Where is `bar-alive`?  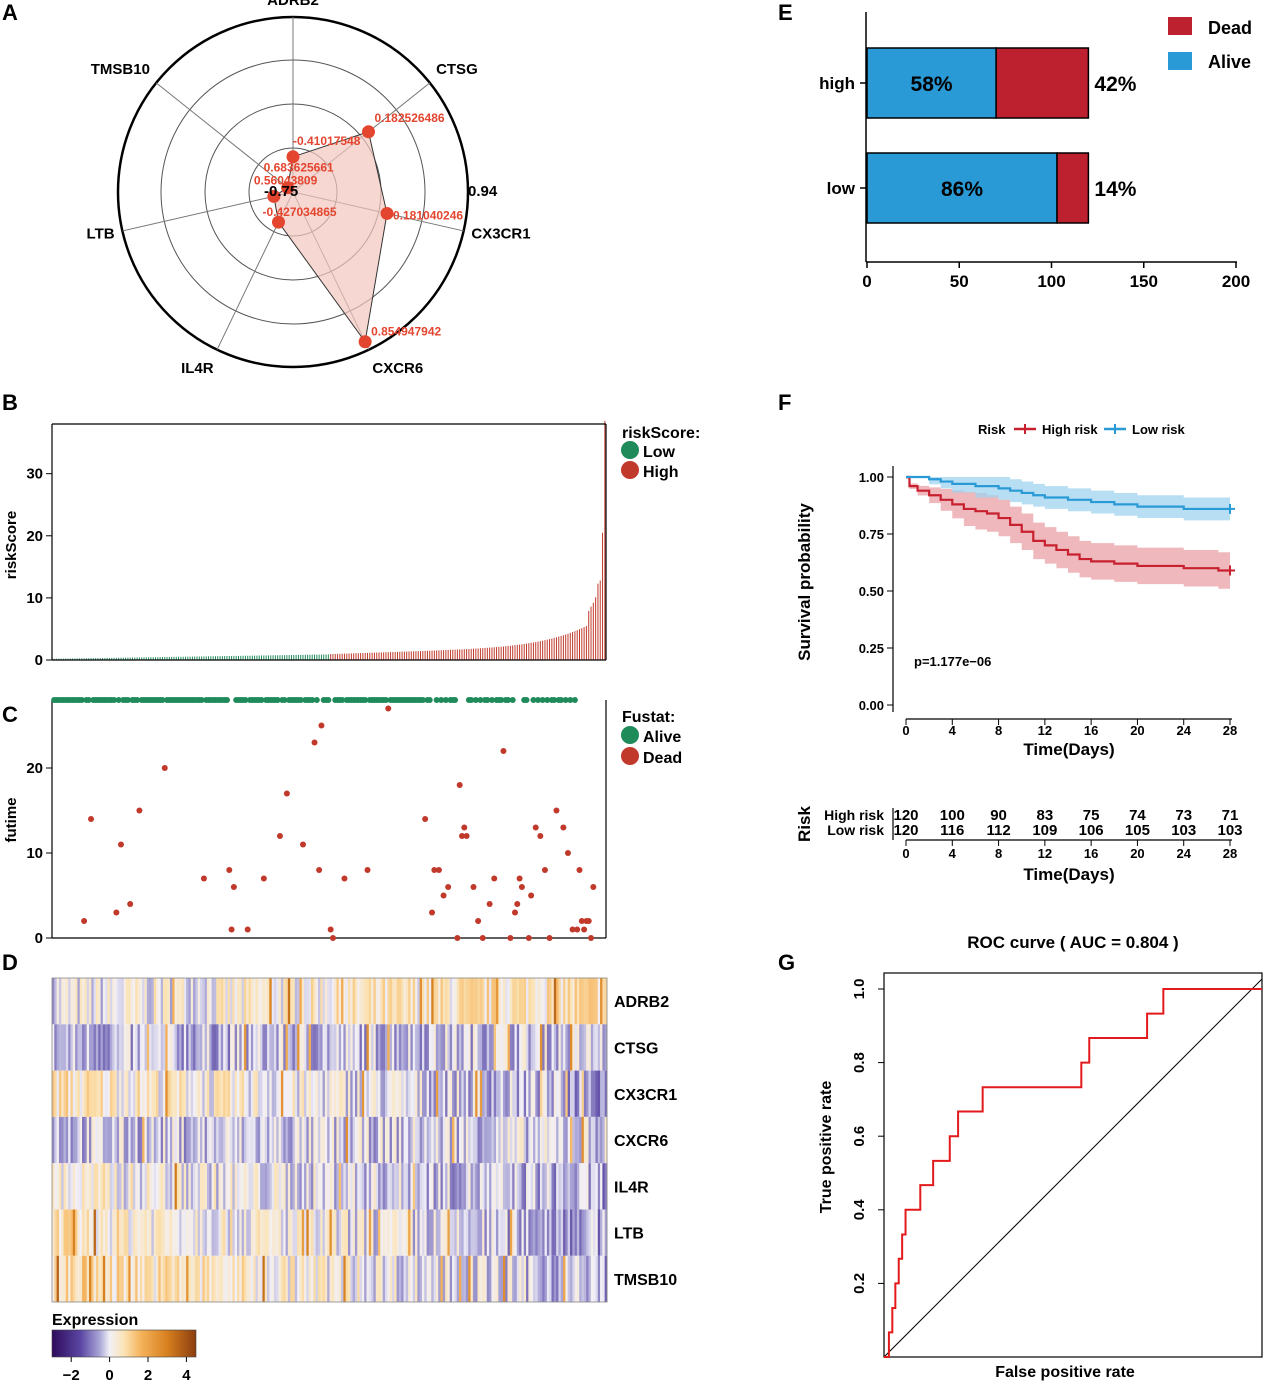
bar-alive is located at coordinates (931, 83).